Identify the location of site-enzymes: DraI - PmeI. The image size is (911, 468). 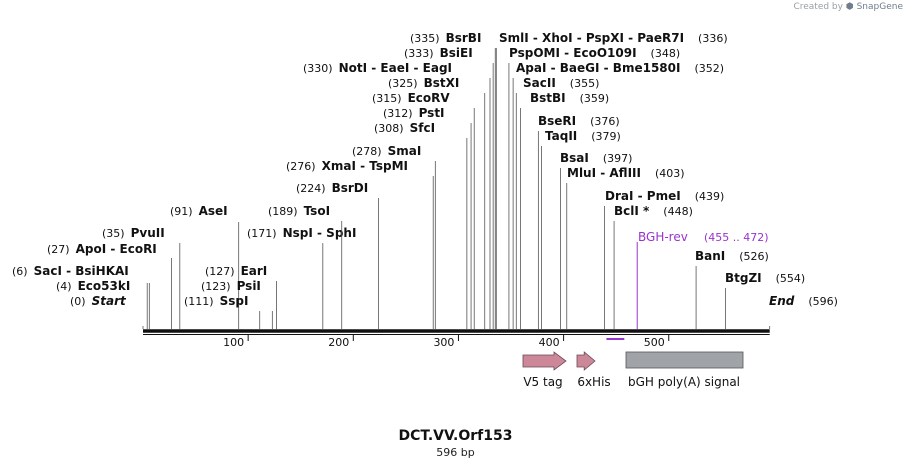
(643, 196).